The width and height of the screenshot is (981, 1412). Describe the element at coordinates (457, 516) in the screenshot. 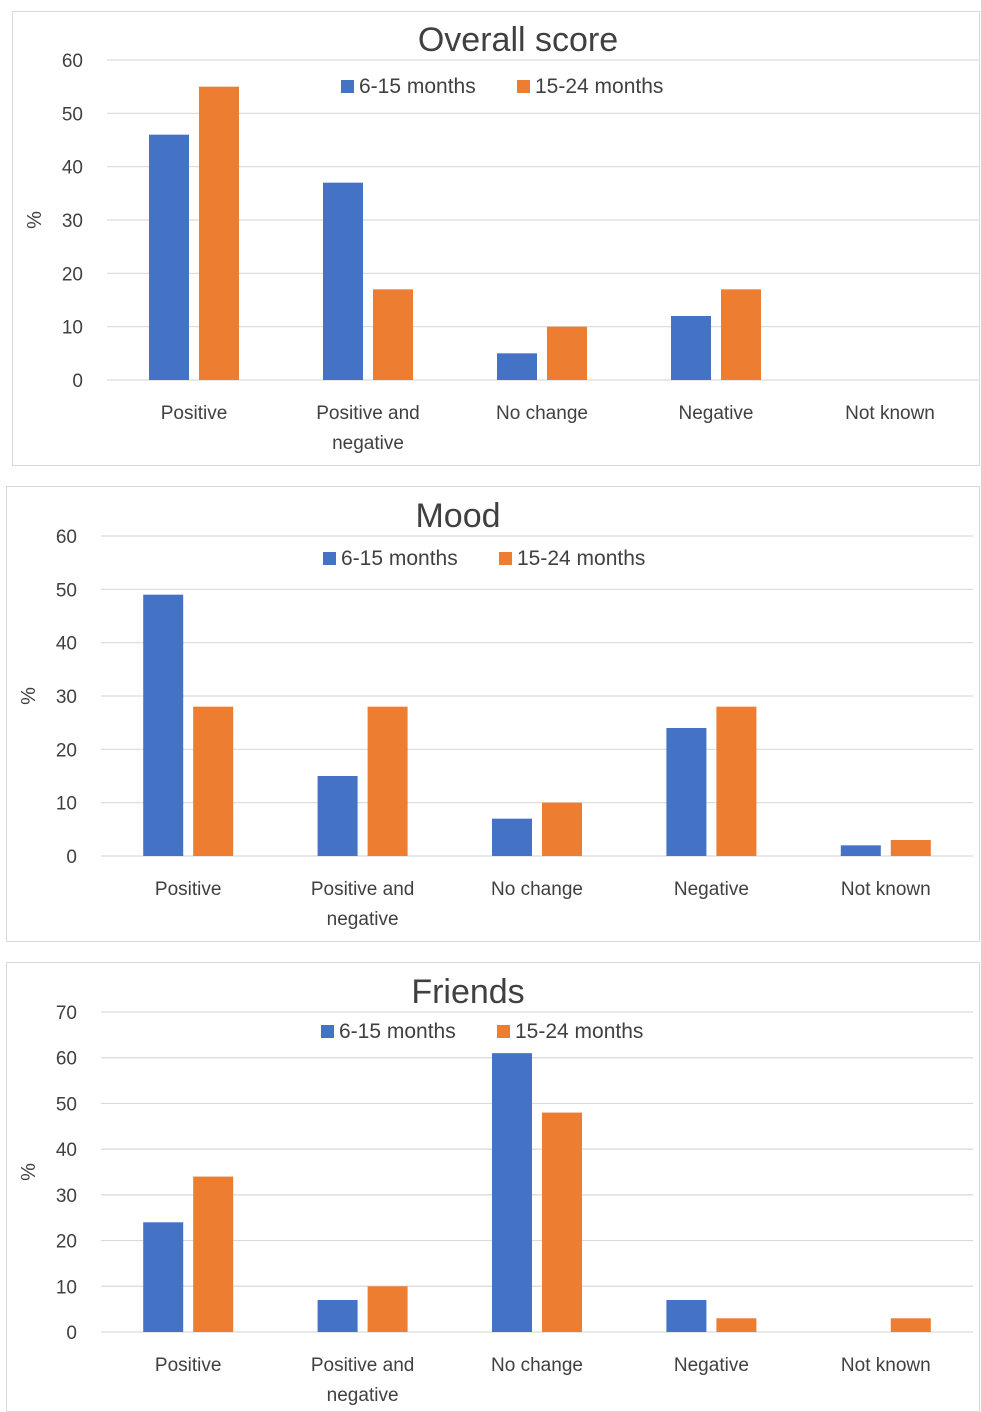

I see `chart-title: Mood` at that location.